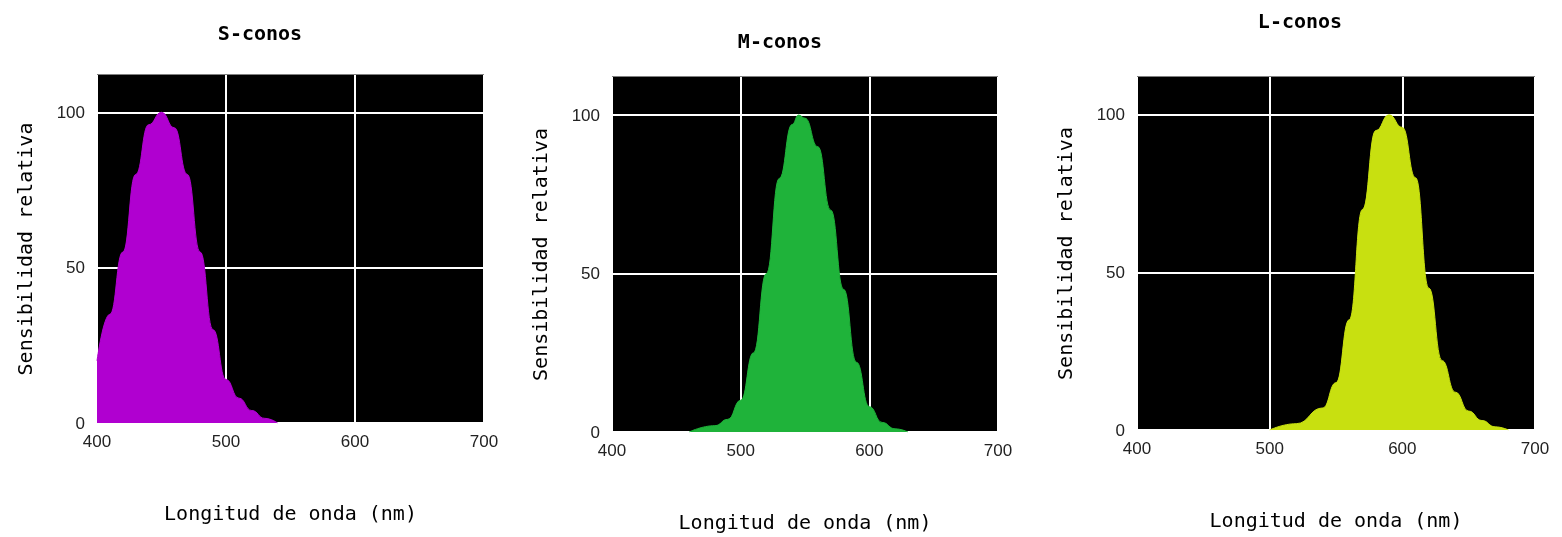 The height and width of the screenshot is (537, 1562). Describe the element at coordinates (260, 33) in the screenshot. I see `chart-title: S-conos` at that location.